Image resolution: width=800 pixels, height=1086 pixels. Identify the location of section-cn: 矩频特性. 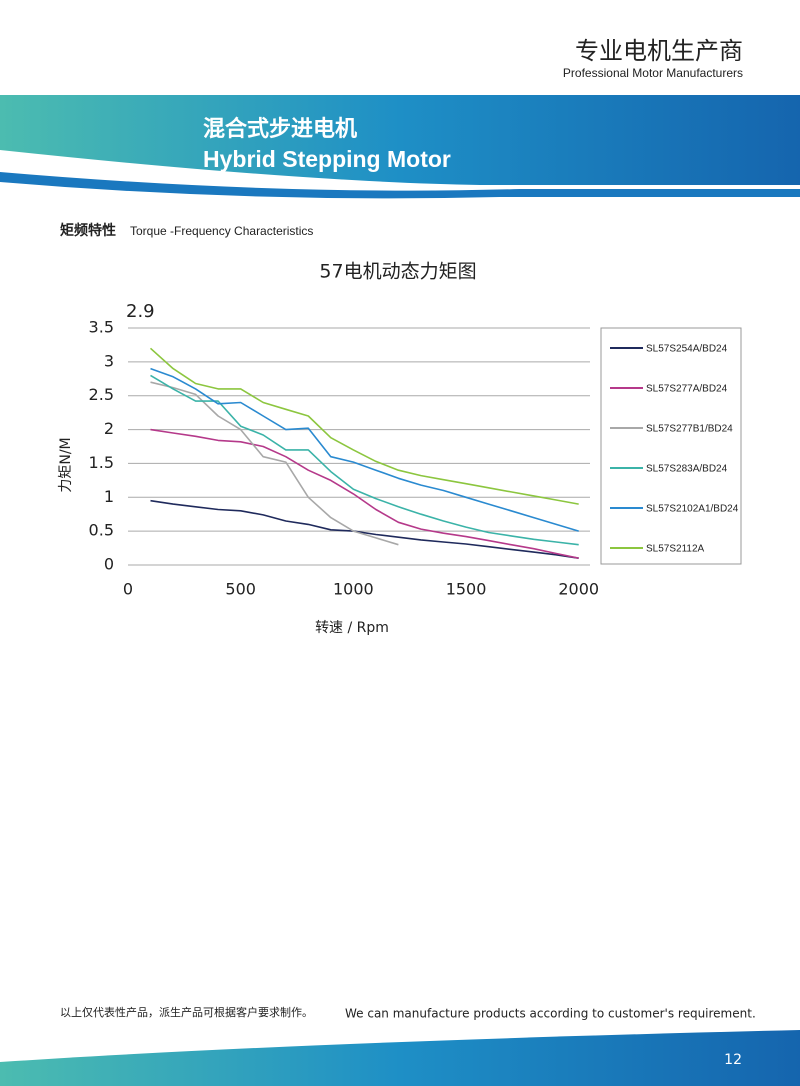
(88, 230).